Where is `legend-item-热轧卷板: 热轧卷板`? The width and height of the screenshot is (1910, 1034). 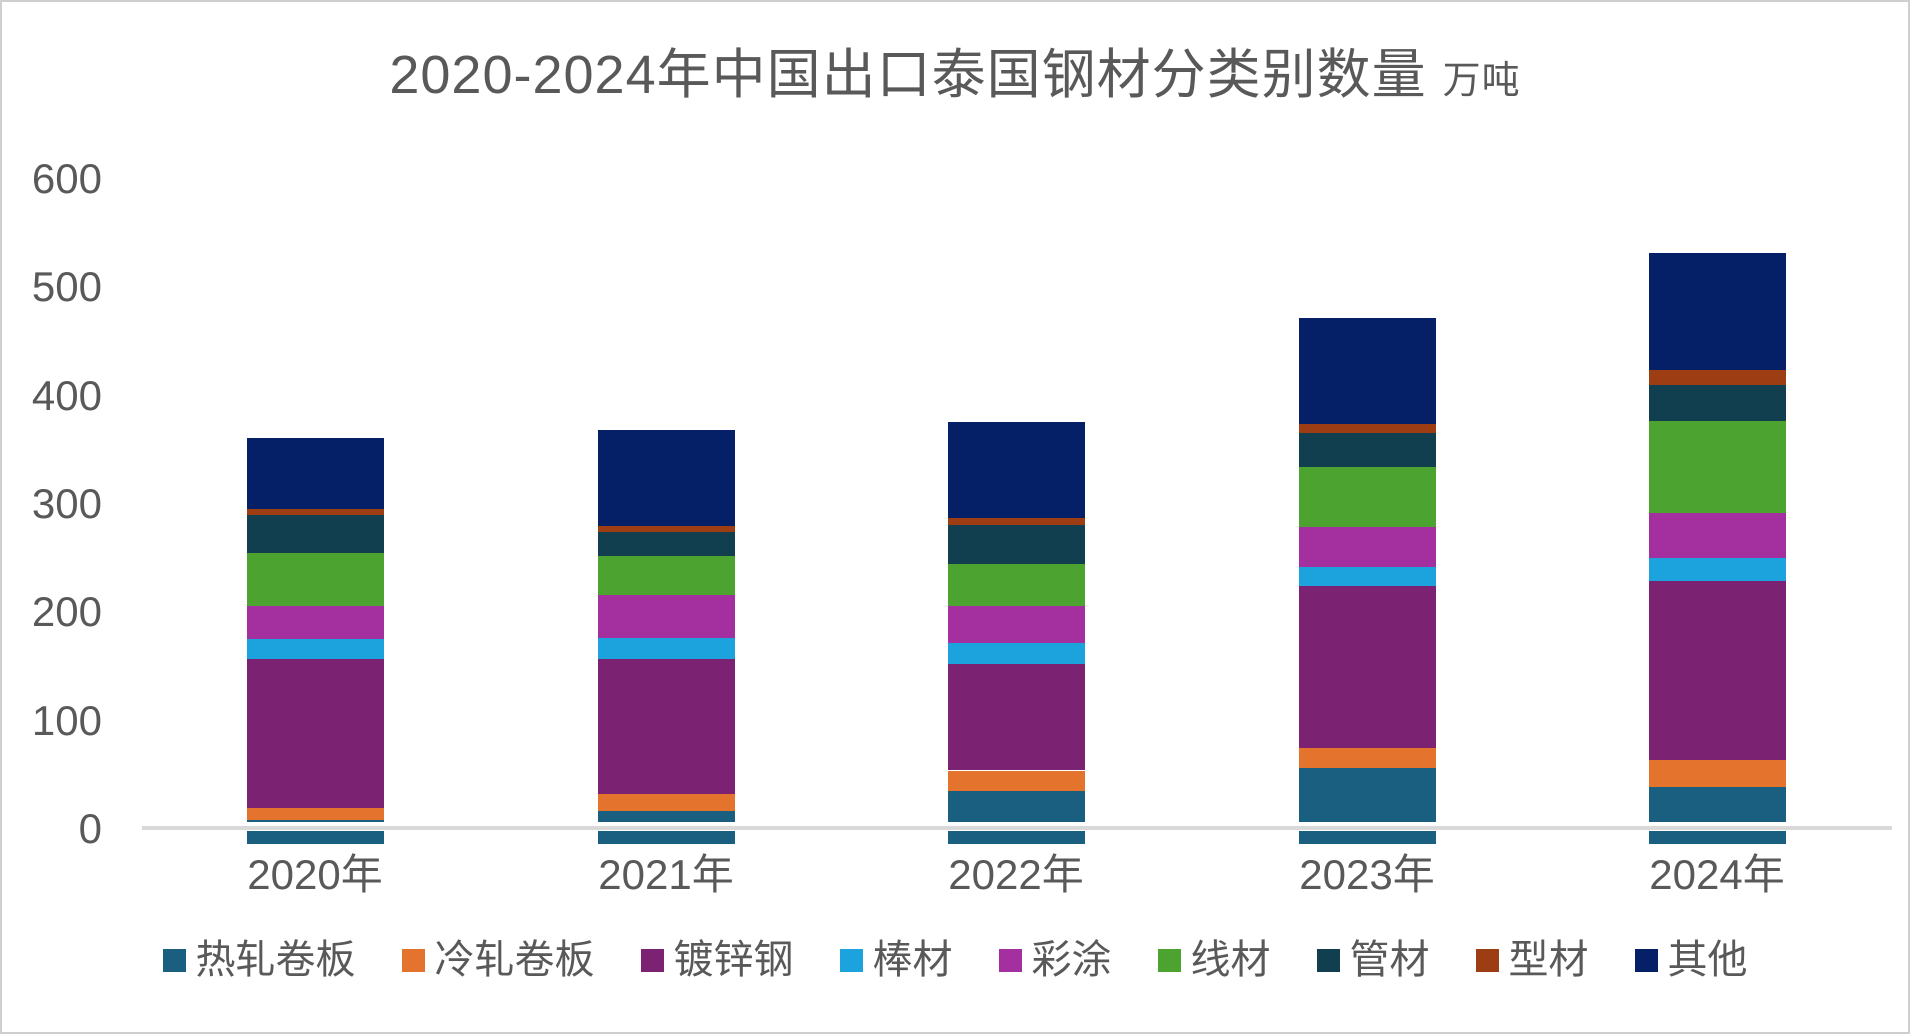 legend-item-热轧卷板: 热轧卷板 is located at coordinates (259, 960).